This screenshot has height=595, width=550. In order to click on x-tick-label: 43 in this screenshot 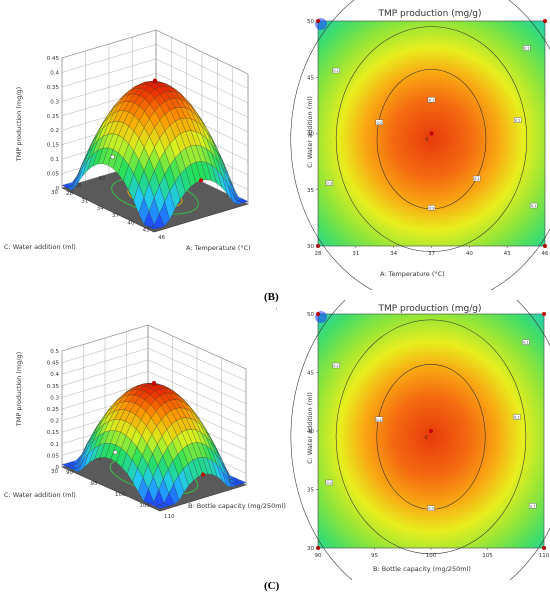, I will do `click(507, 254)`.